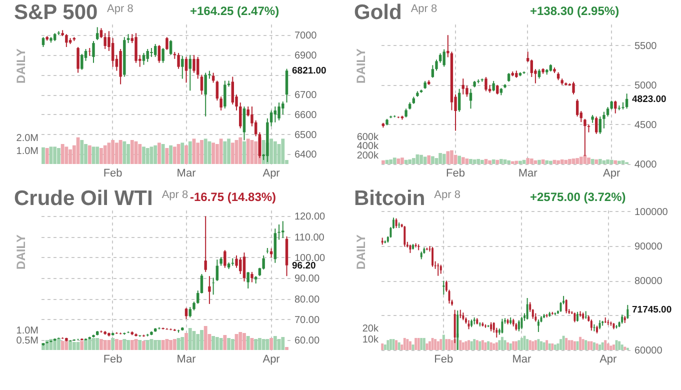 This screenshot has height=390, width=681. Describe the element at coordinates (648, 351) in the screenshot. I see `y-tick-label: 60000` at that location.